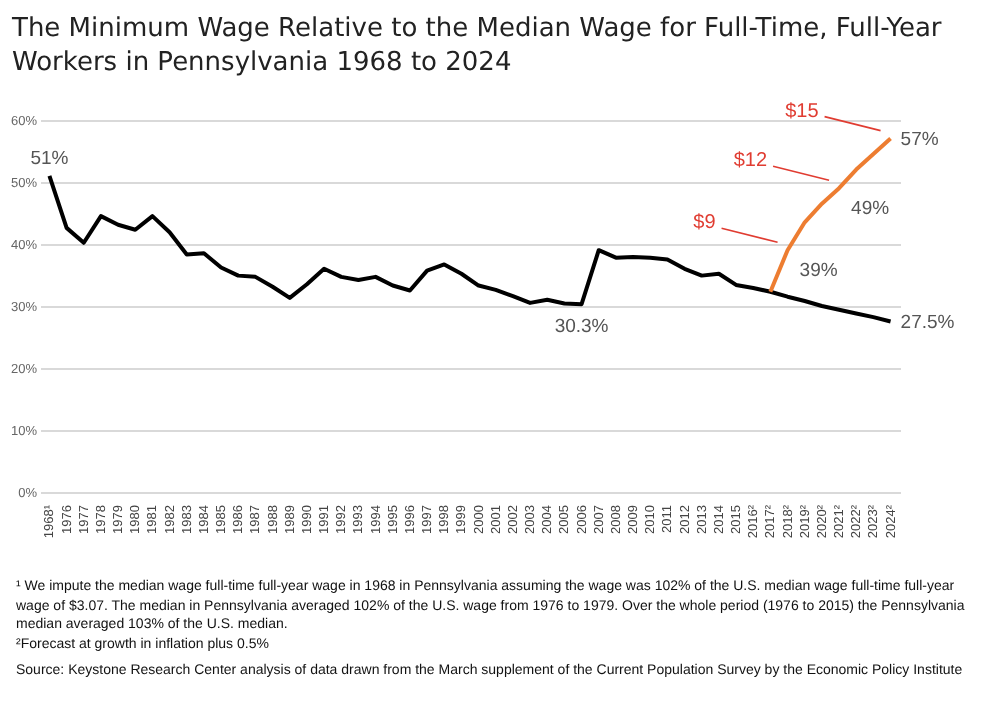  I want to click on data-label: 39%, so click(819, 271).